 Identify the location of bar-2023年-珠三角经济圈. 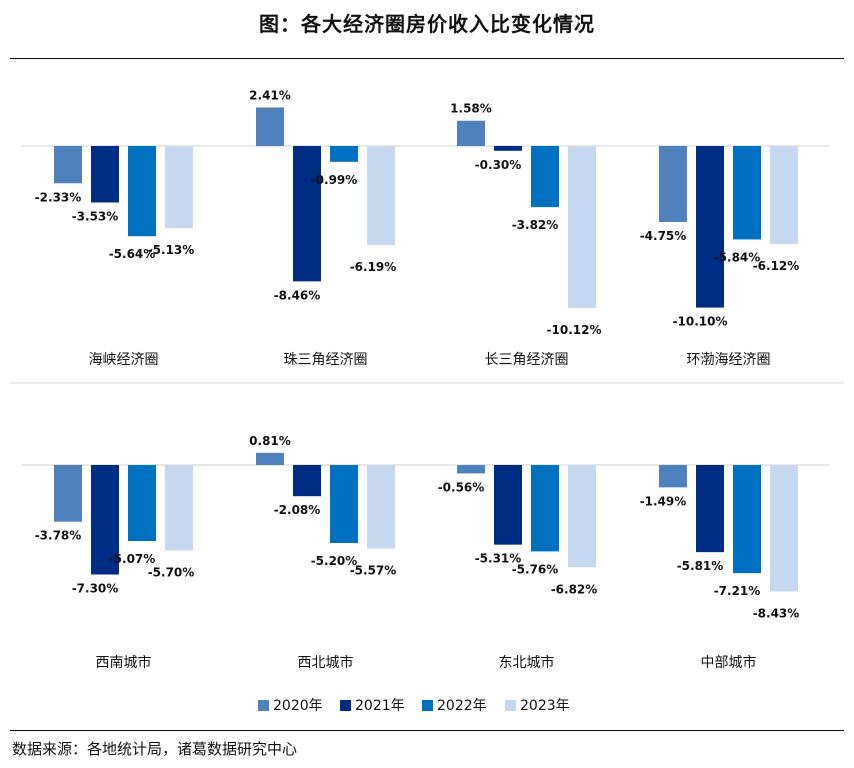
(381, 196).